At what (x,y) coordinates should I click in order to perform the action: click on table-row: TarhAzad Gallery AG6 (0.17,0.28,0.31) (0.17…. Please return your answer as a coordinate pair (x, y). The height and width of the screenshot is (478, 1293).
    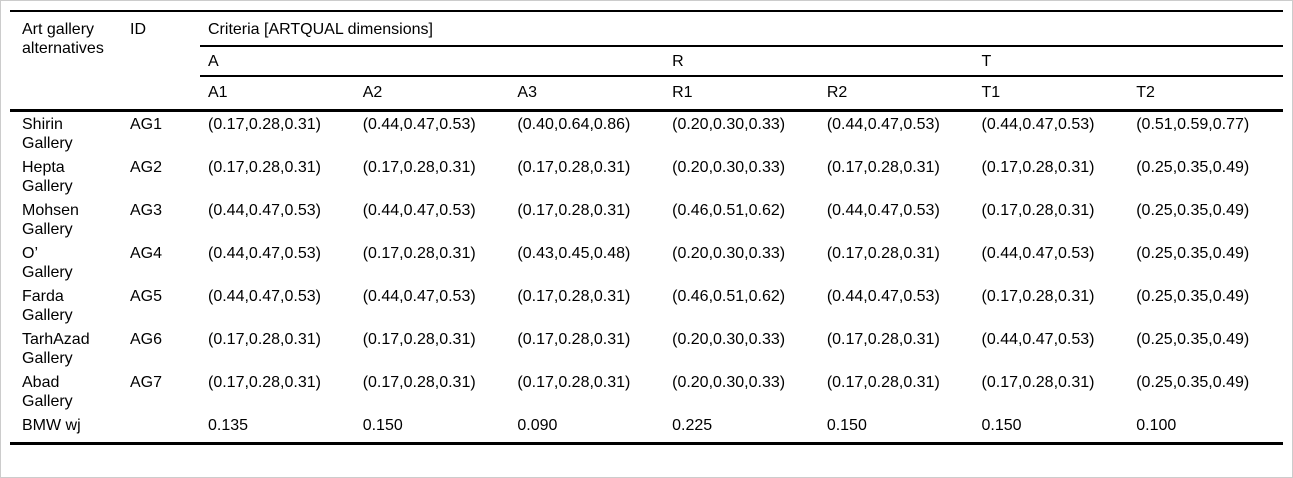
    Looking at the image, I should click on (646, 348).